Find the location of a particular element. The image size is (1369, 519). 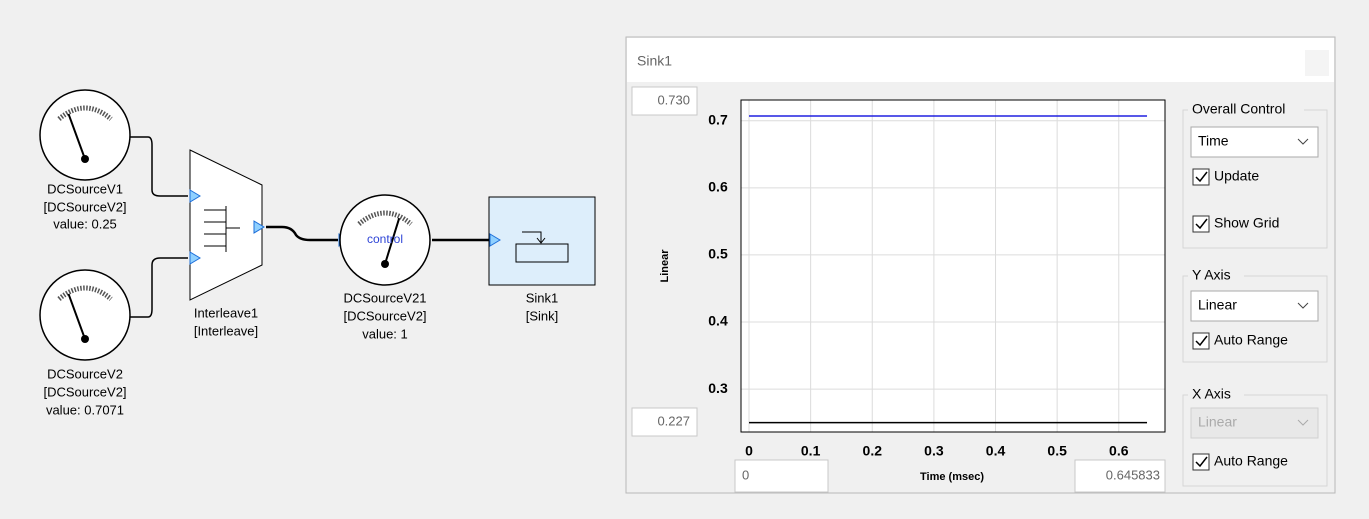

sink-icon is located at coordinates (542, 247).